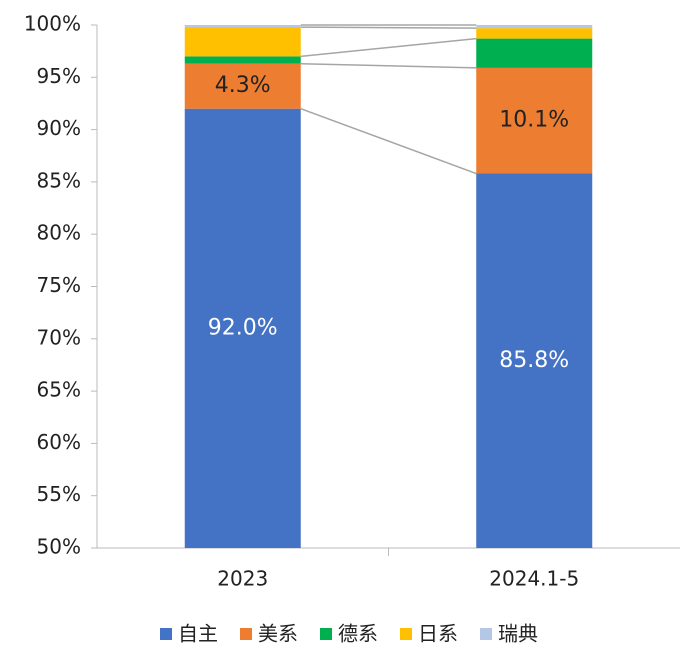 Image resolution: width=700 pixels, height=672 pixels. What do you see at coordinates (52, 24) in the screenshot?
I see `y-tick-label: 100%` at bounding box center [52, 24].